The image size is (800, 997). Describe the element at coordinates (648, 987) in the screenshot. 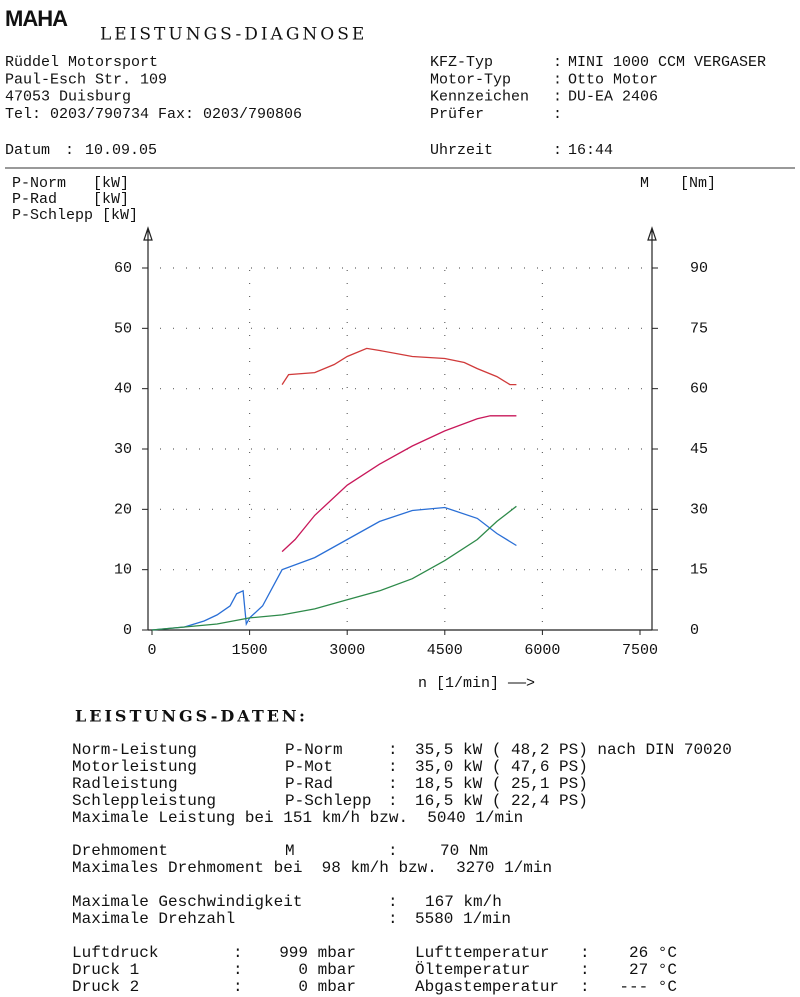

I see `result-cell: --- °C` at that location.